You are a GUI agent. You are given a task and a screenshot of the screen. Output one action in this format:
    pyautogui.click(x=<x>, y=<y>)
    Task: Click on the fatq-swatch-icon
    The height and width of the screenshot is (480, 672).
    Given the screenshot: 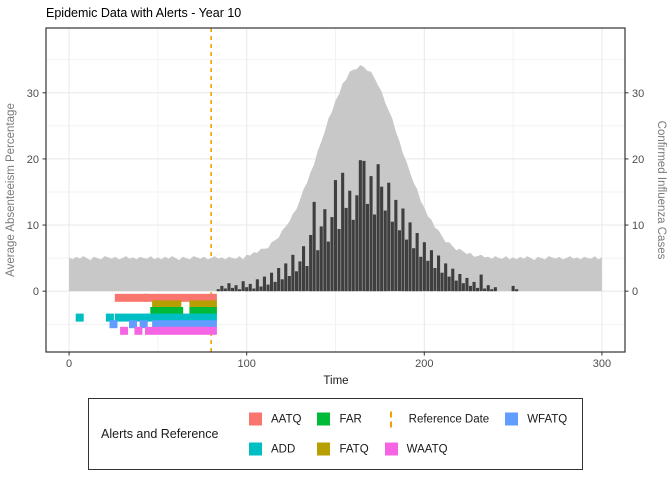 What is the action you would take?
    pyautogui.click(x=324, y=449)
    